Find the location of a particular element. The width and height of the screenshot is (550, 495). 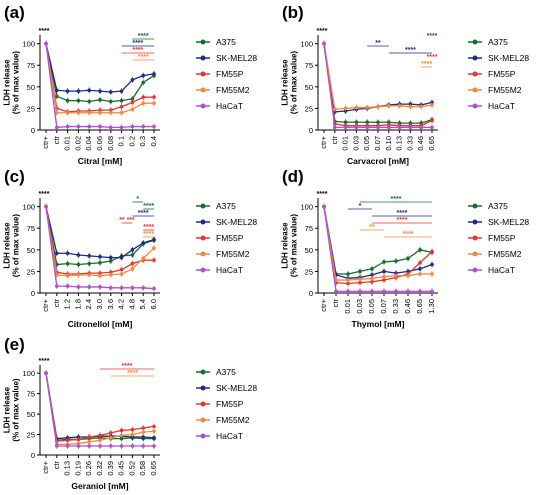

ctr-significance-label: **** is located at coordinates (44, 361).